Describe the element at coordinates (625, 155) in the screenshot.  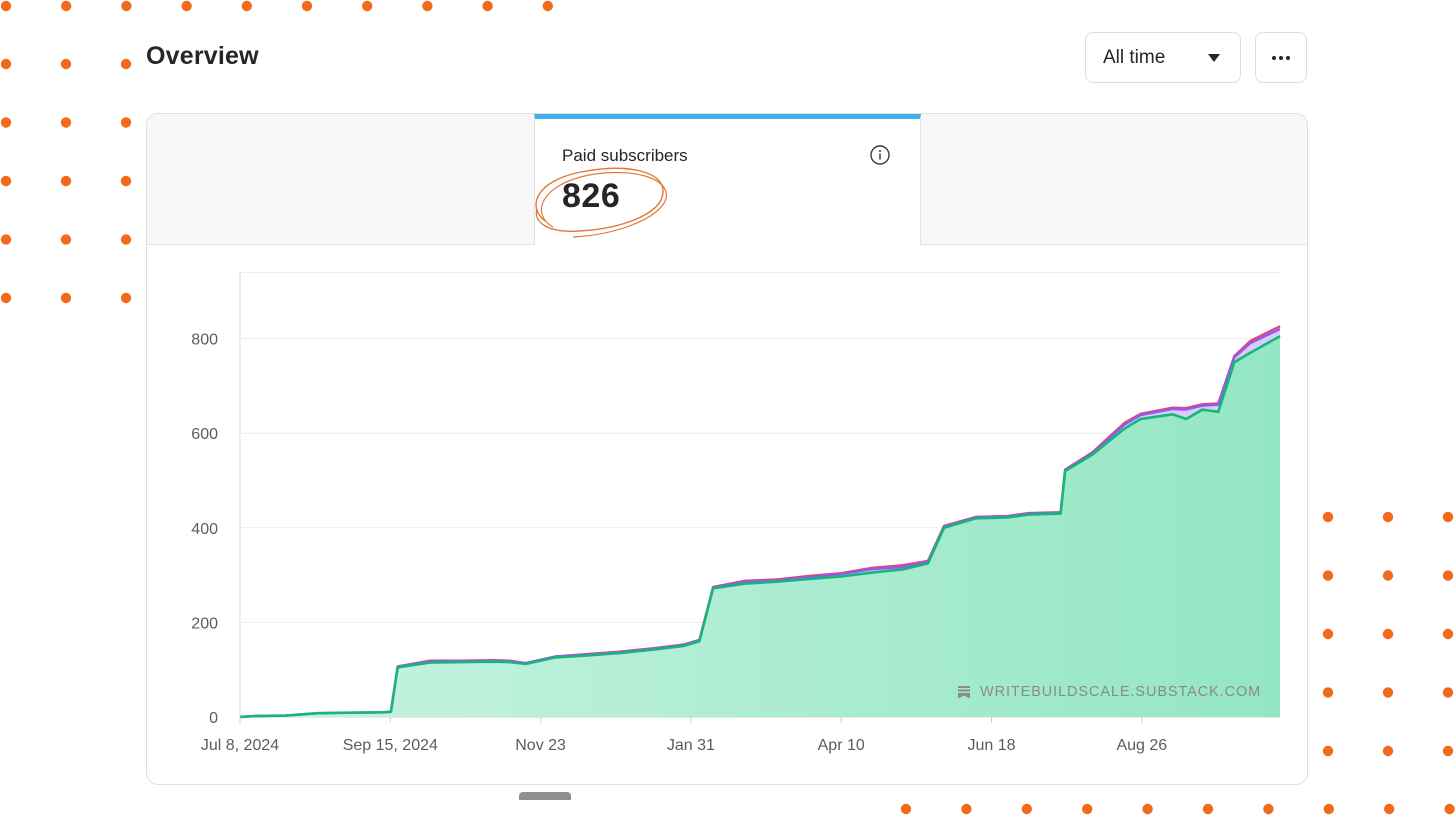
I see `metric-label: Paid subscribers` at that location.